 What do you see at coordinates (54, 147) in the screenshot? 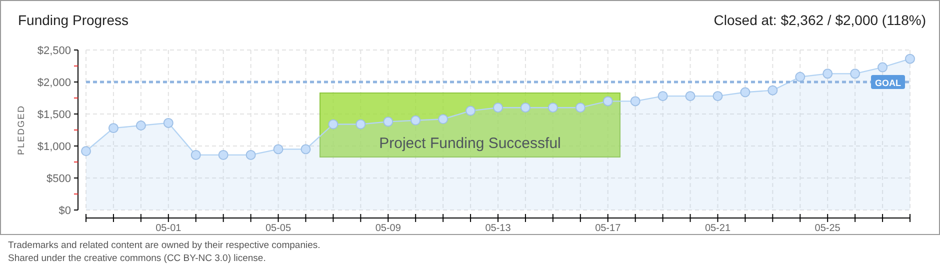
I see `y-tick-label: $1,000` at bounding box center [54, 147].